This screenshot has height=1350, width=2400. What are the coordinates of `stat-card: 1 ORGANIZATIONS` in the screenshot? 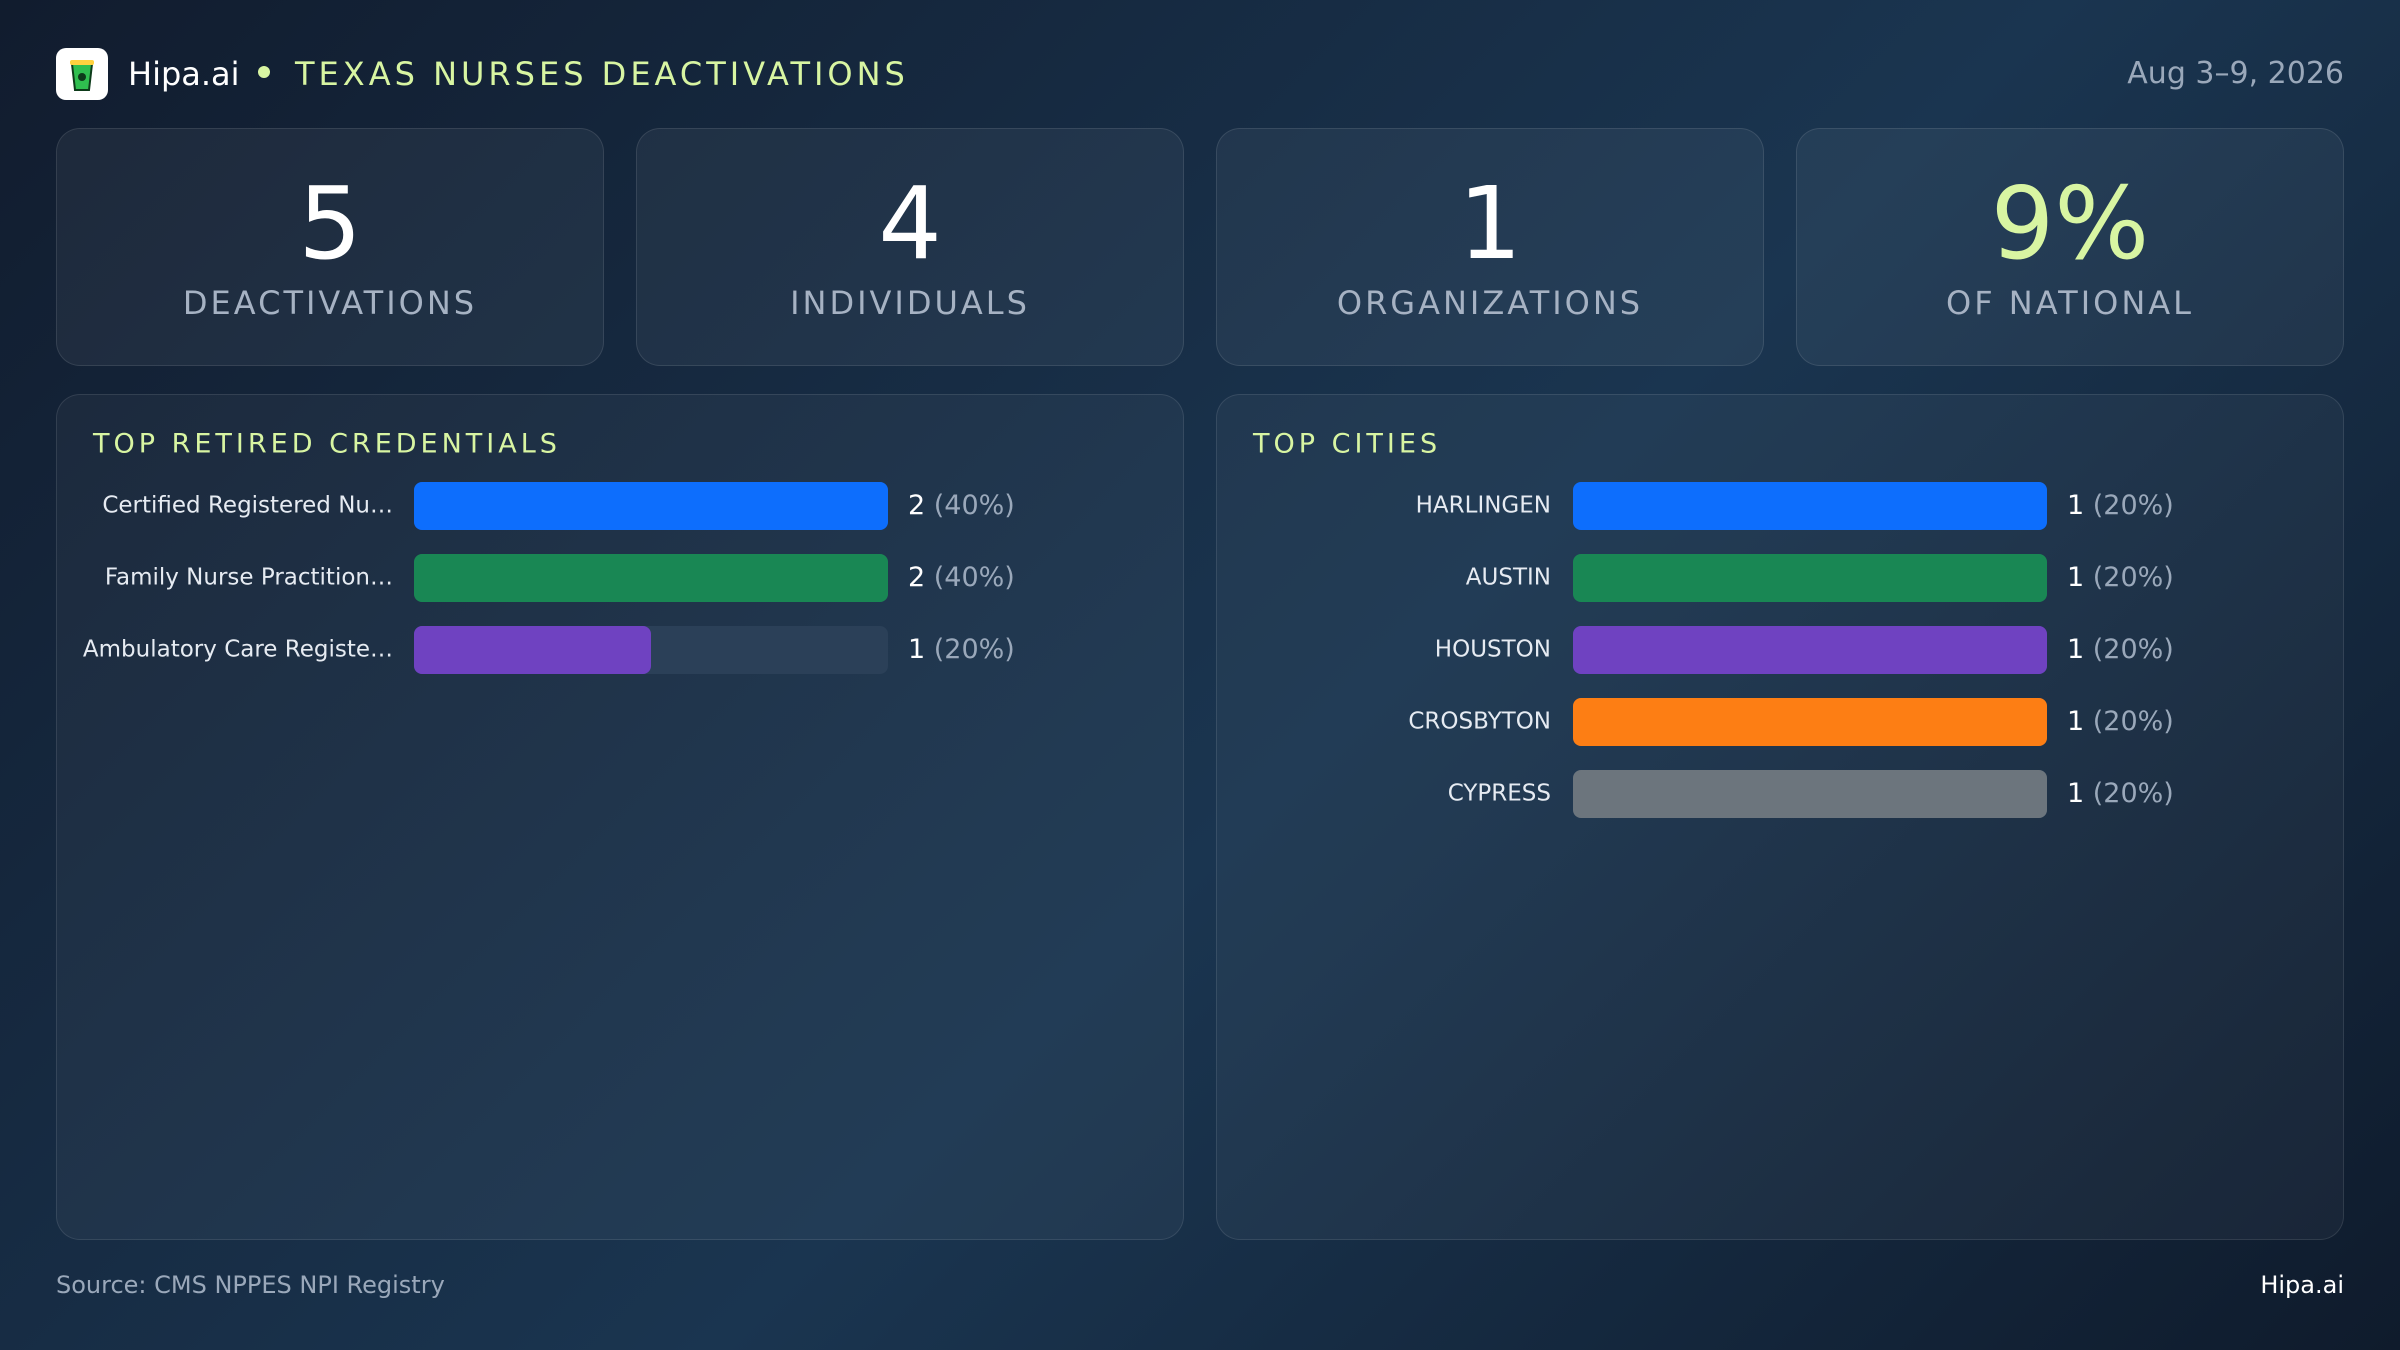 It's located at (1490, 247).